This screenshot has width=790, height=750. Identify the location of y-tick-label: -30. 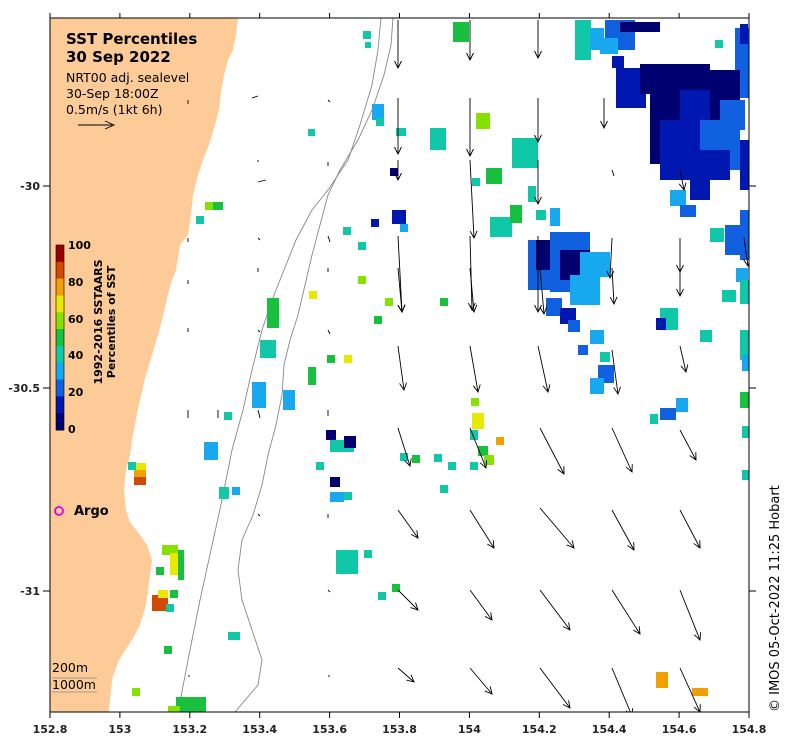
(30, 186).